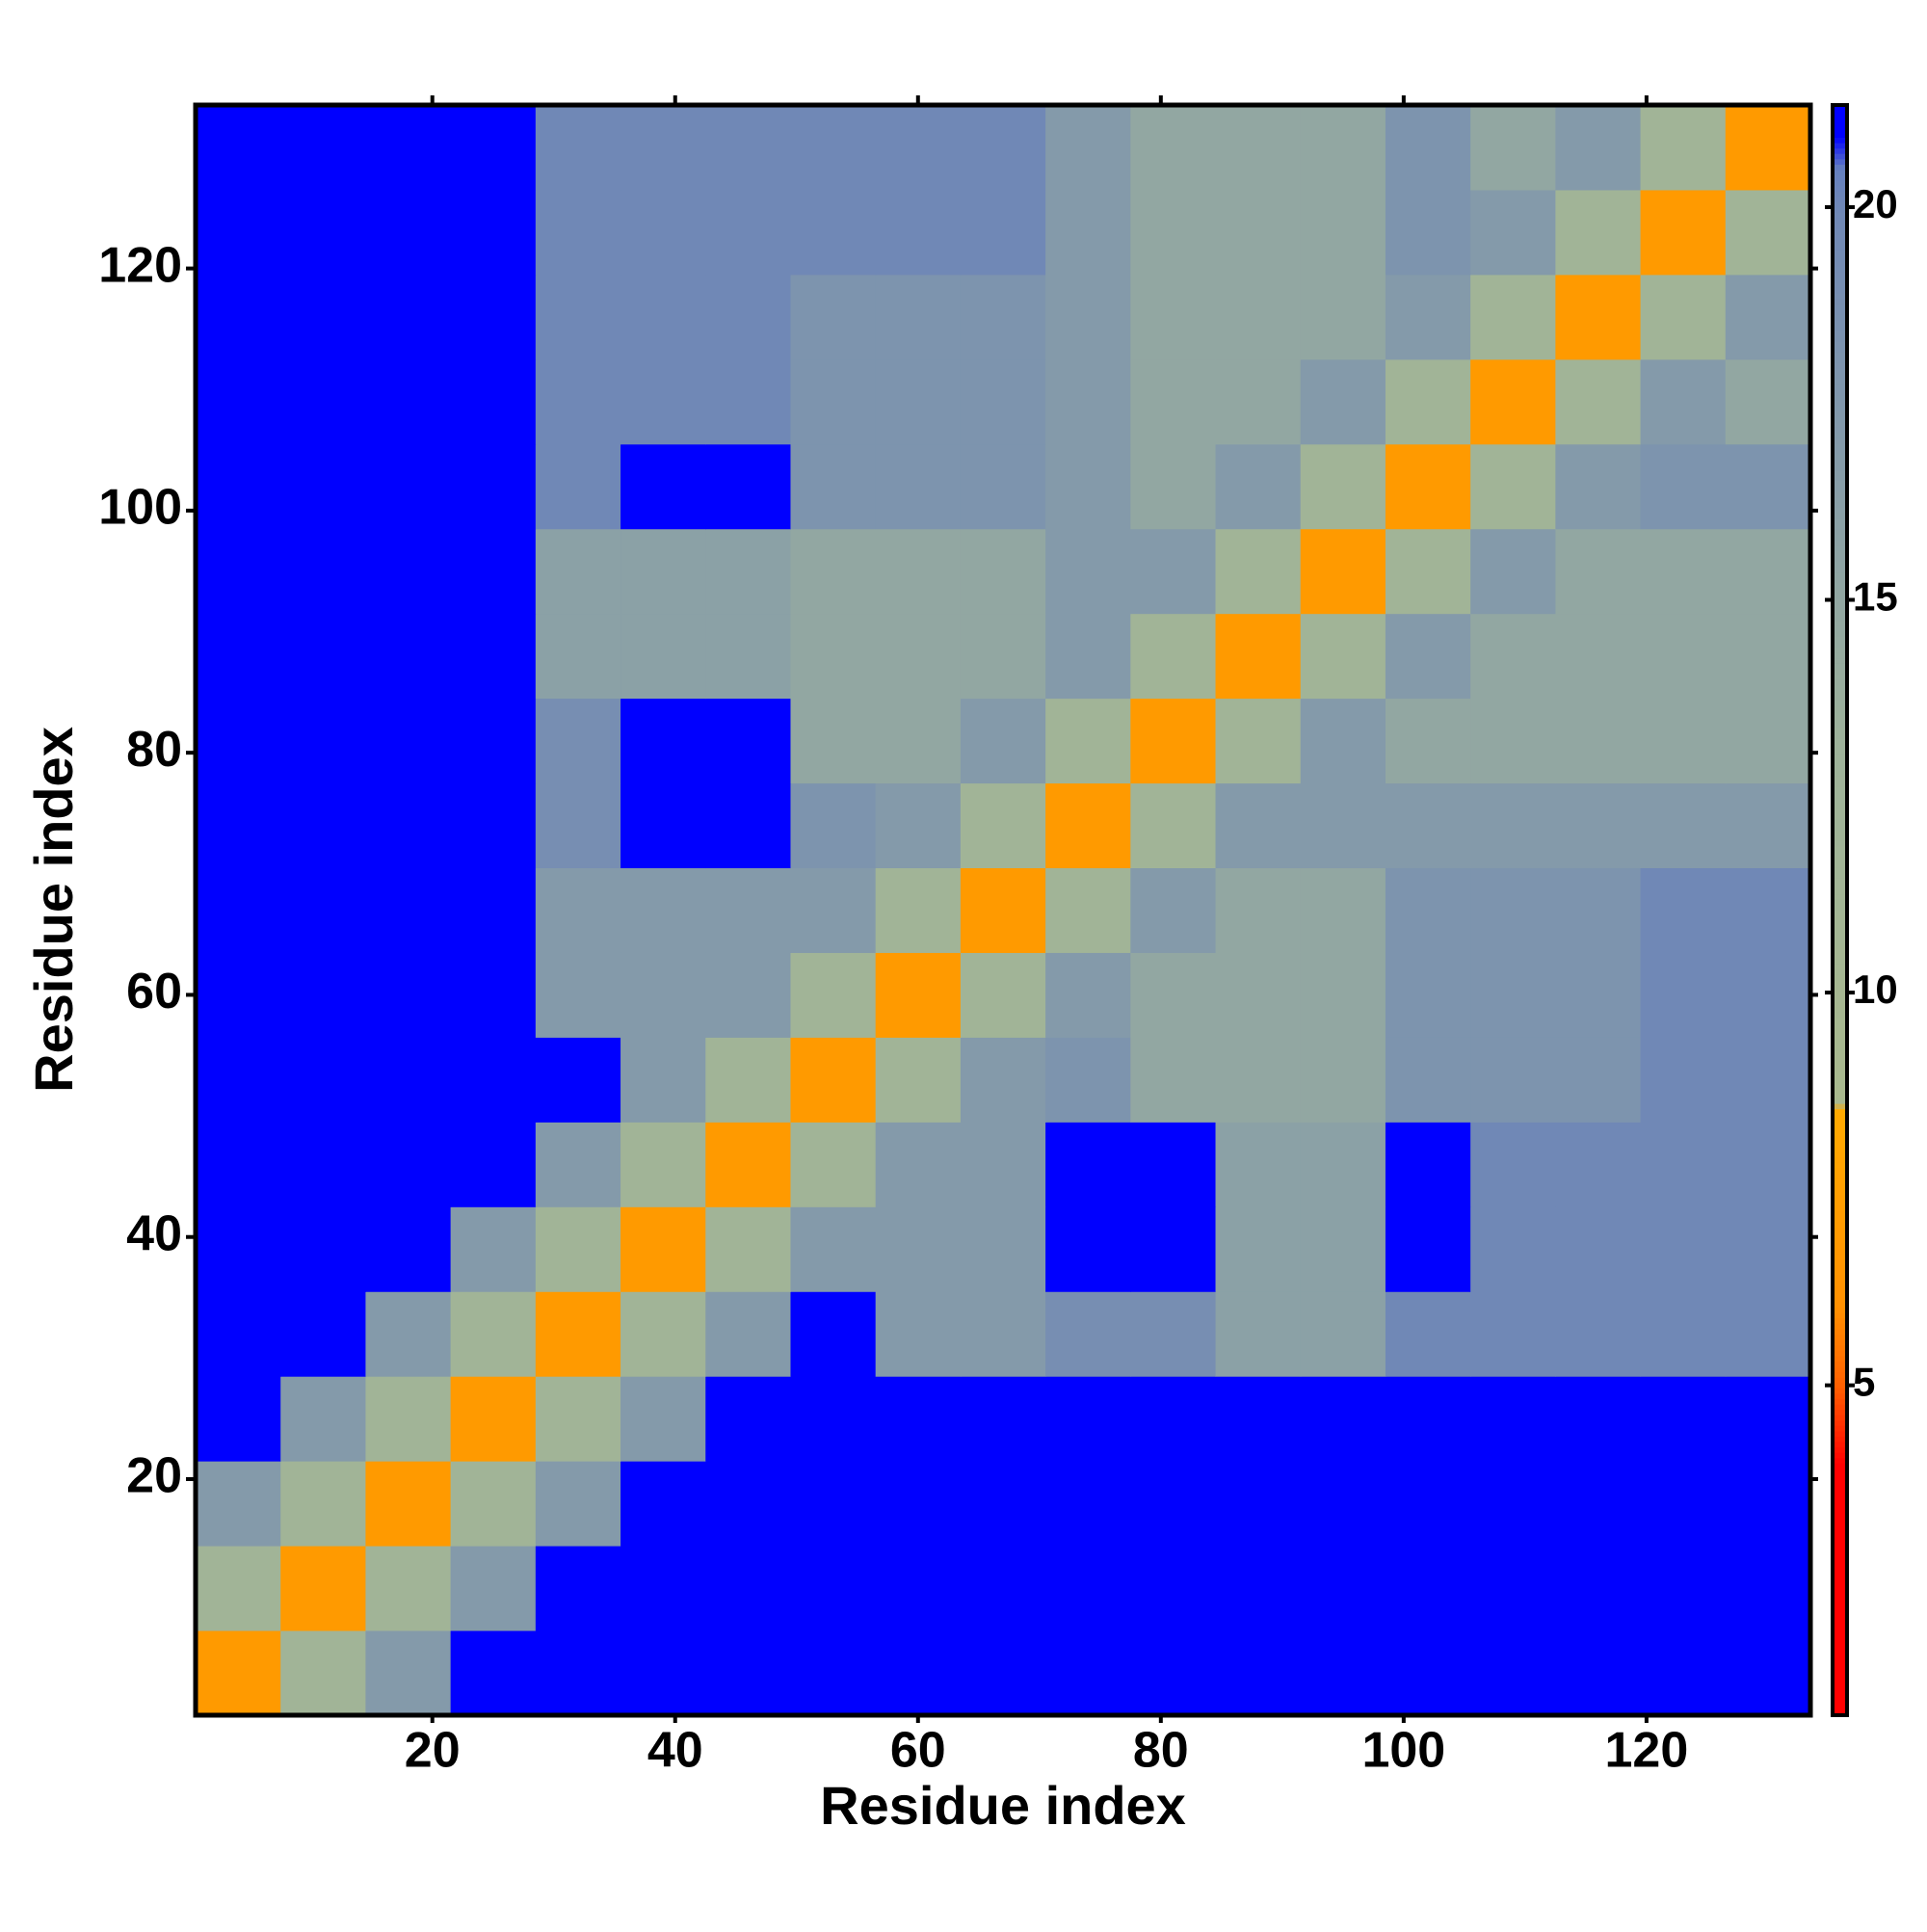 This screenshot has height=1932, width=1927. I want to click on x-tick-label: 100, so click(1403, 1751).